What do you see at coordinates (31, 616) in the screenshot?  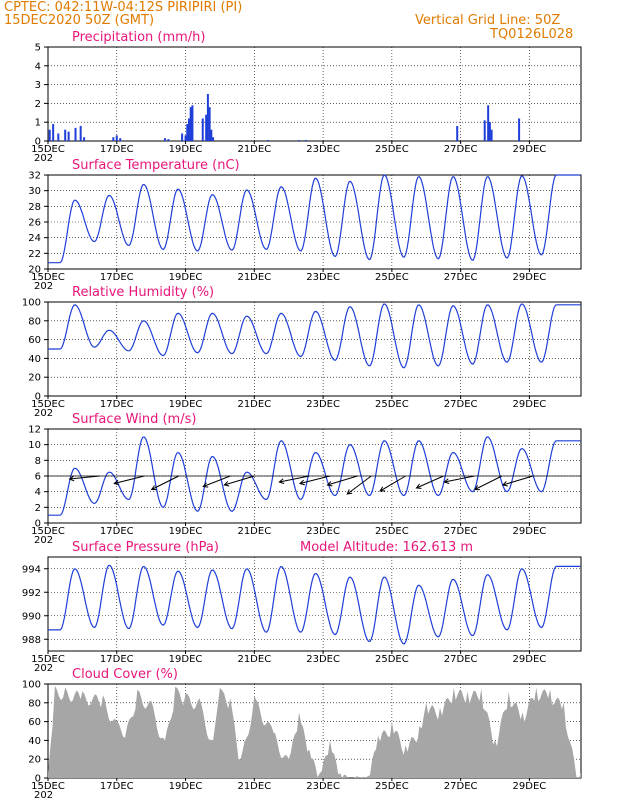 I see `pres-ytick-label: 990` at bounding box center [31, 616].